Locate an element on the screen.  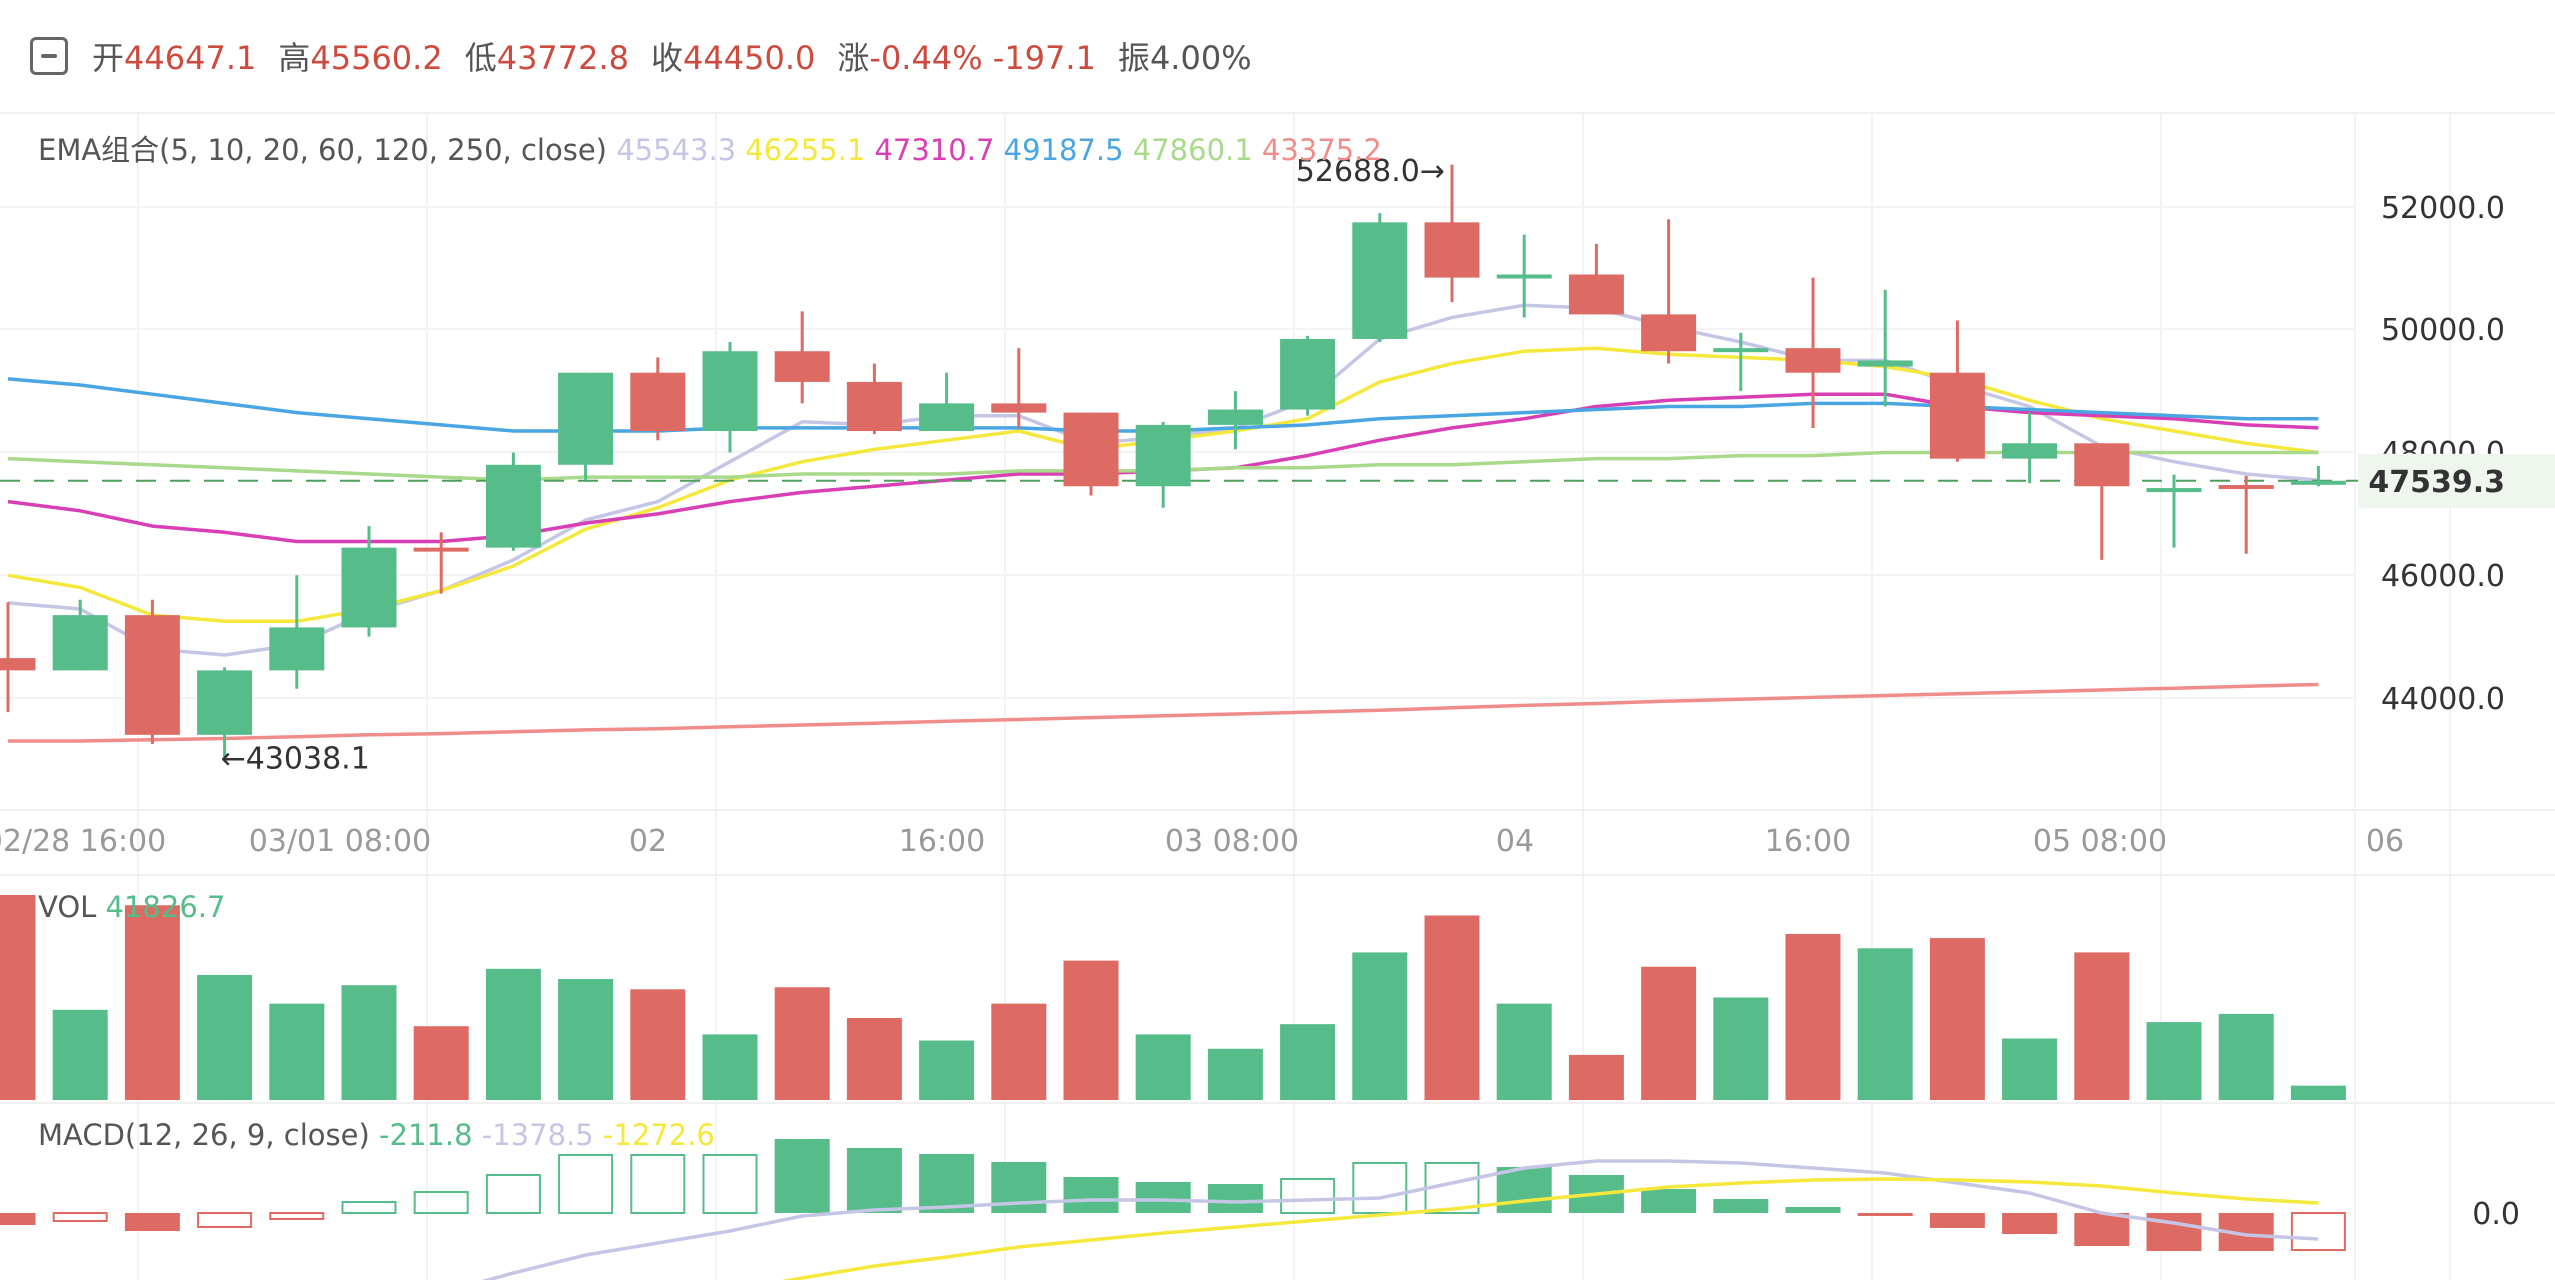
svg-text: 44000.0 is located at coordinates (2443, 699).